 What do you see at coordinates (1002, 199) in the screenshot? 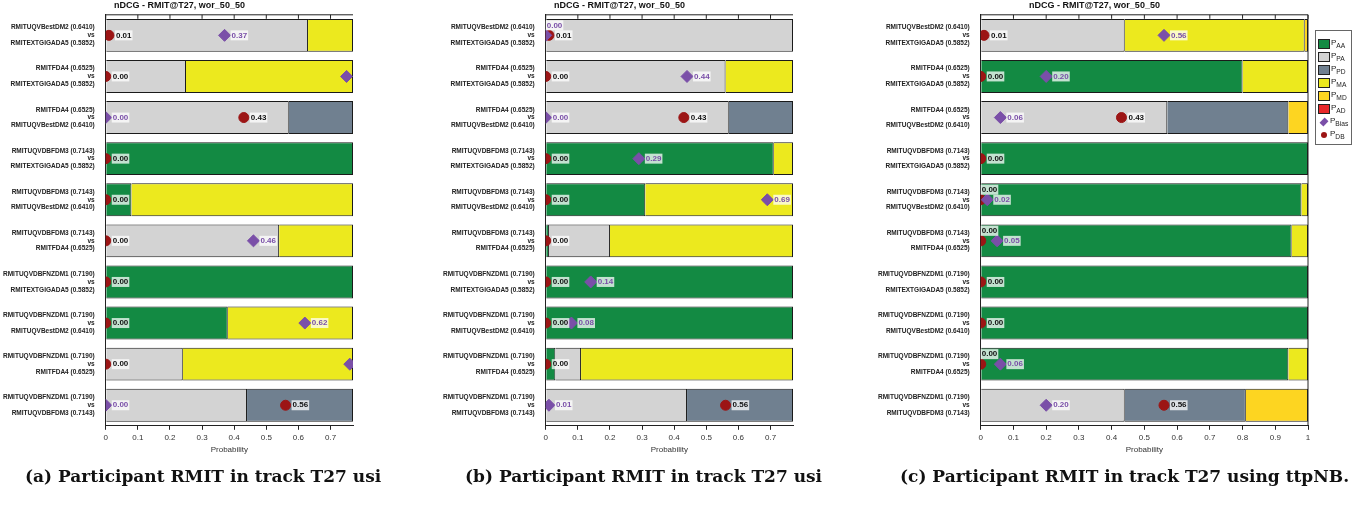
I see `data-label: 0.02` at bounding box center [1002, 199].